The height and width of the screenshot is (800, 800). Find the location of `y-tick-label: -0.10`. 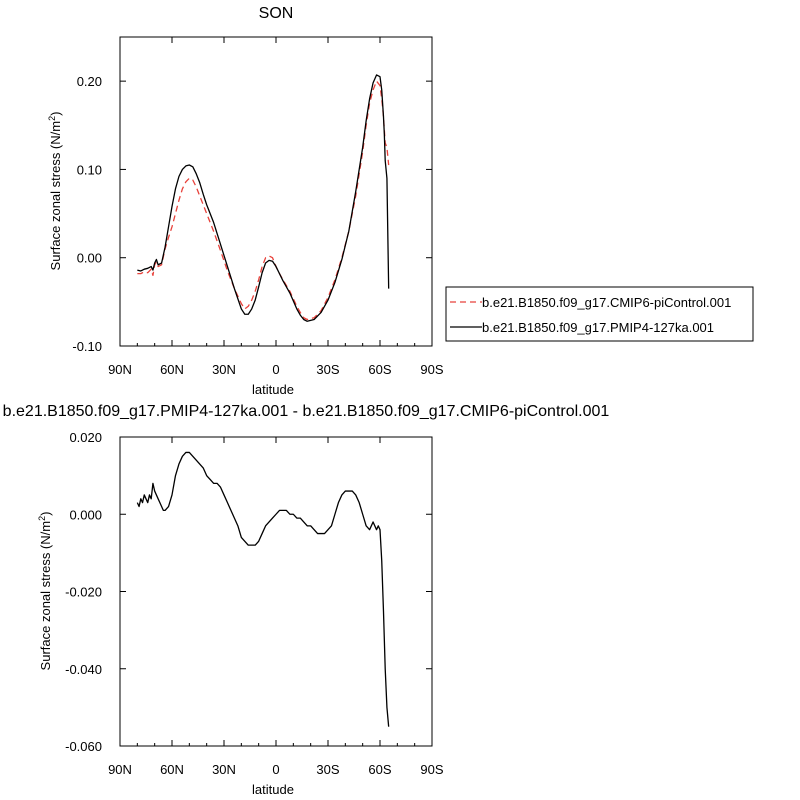

y-tick-label: -0.10 is located at coordinates (87, 346).